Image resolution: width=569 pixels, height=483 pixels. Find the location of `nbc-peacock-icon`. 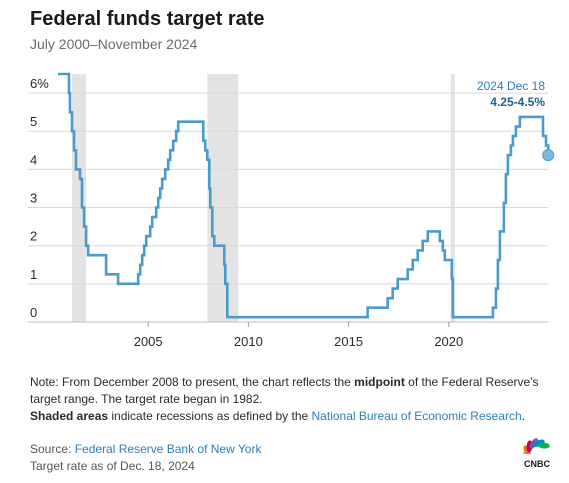

nbc-peacock-icon is located at coordinates (536, 449).